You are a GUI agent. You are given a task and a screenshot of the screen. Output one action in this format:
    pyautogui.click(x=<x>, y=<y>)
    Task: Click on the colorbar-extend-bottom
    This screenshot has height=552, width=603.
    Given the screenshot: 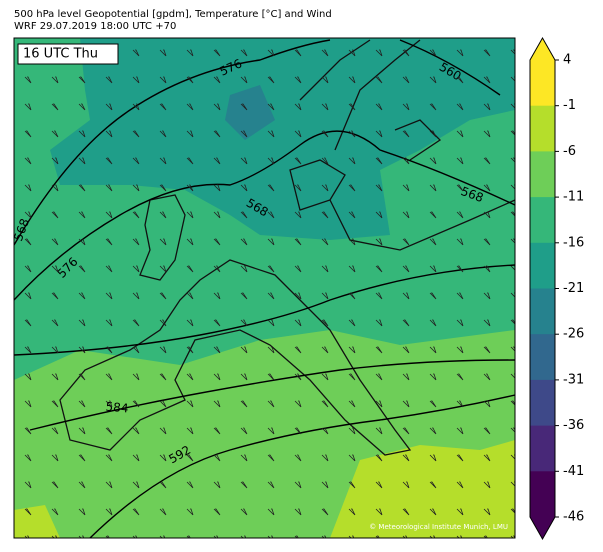 What is the action you would take?
    pyautogui.click(x=542, y=528)
    